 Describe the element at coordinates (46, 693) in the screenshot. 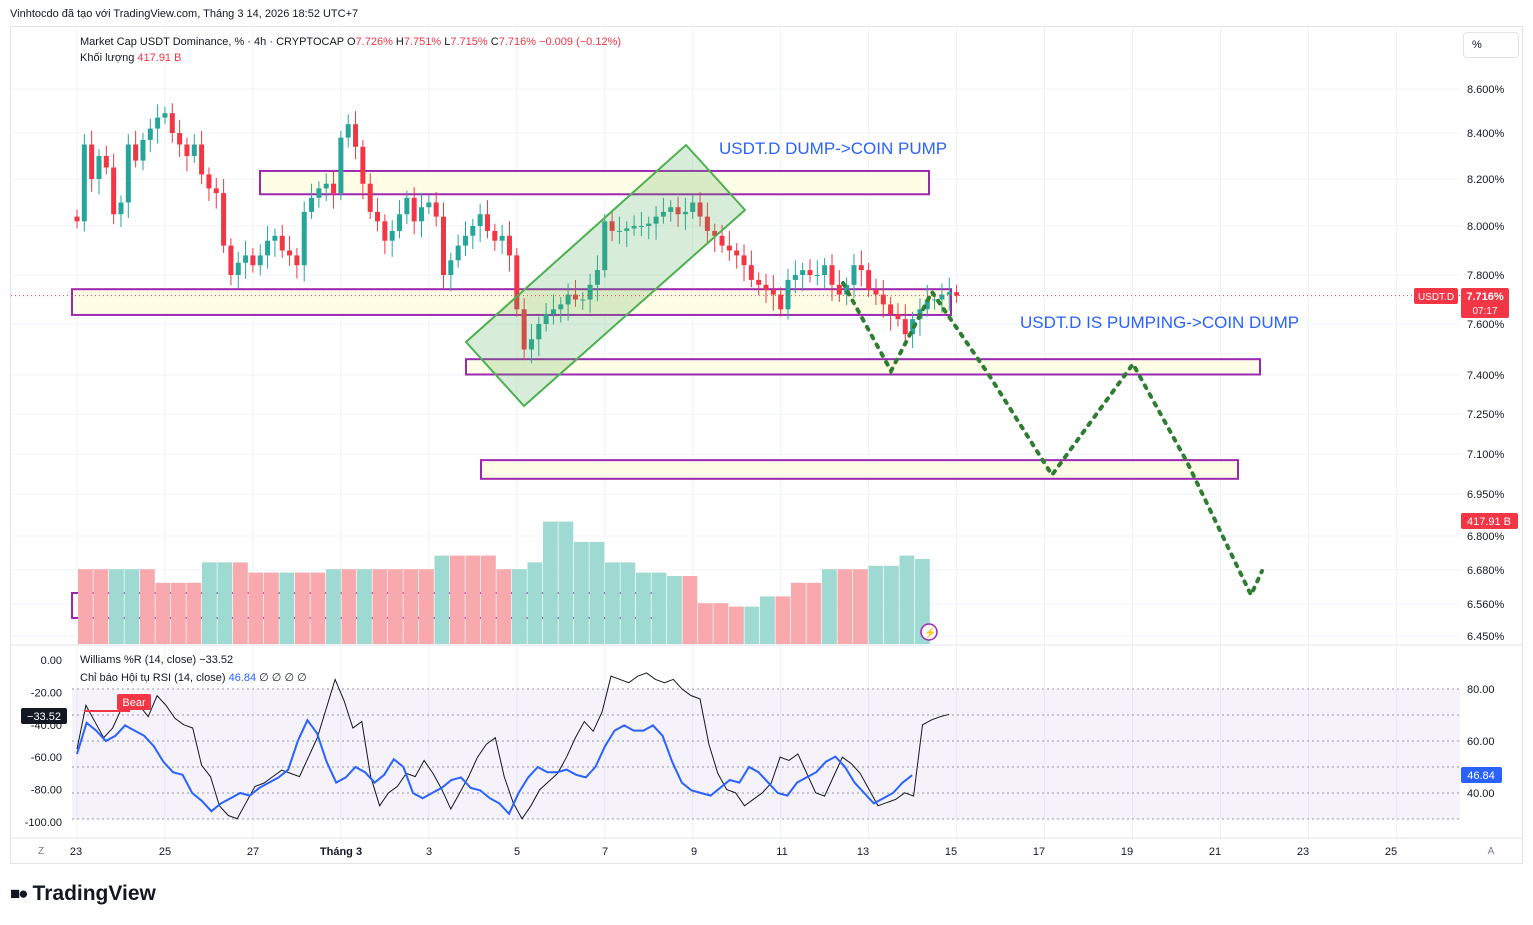

I see `williams-tick-1: -20.00` at that location.